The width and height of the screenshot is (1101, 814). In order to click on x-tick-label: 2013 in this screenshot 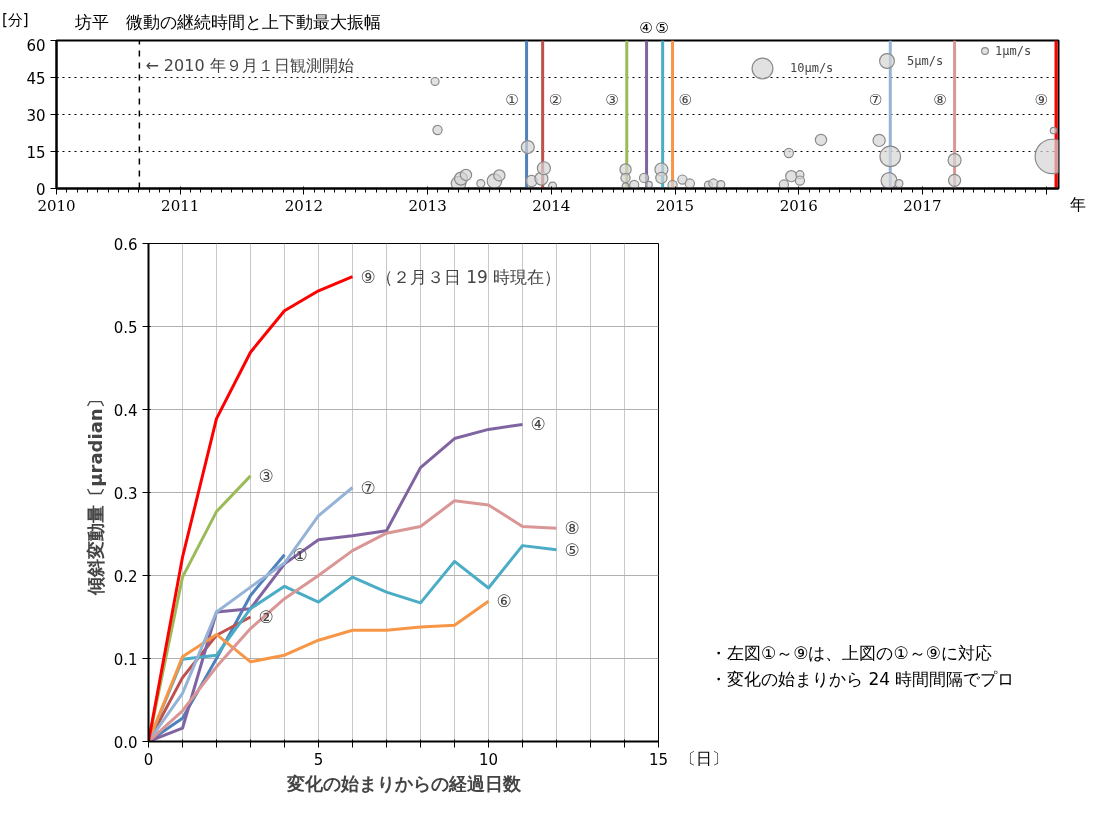, I will do `click(427, 205)`.